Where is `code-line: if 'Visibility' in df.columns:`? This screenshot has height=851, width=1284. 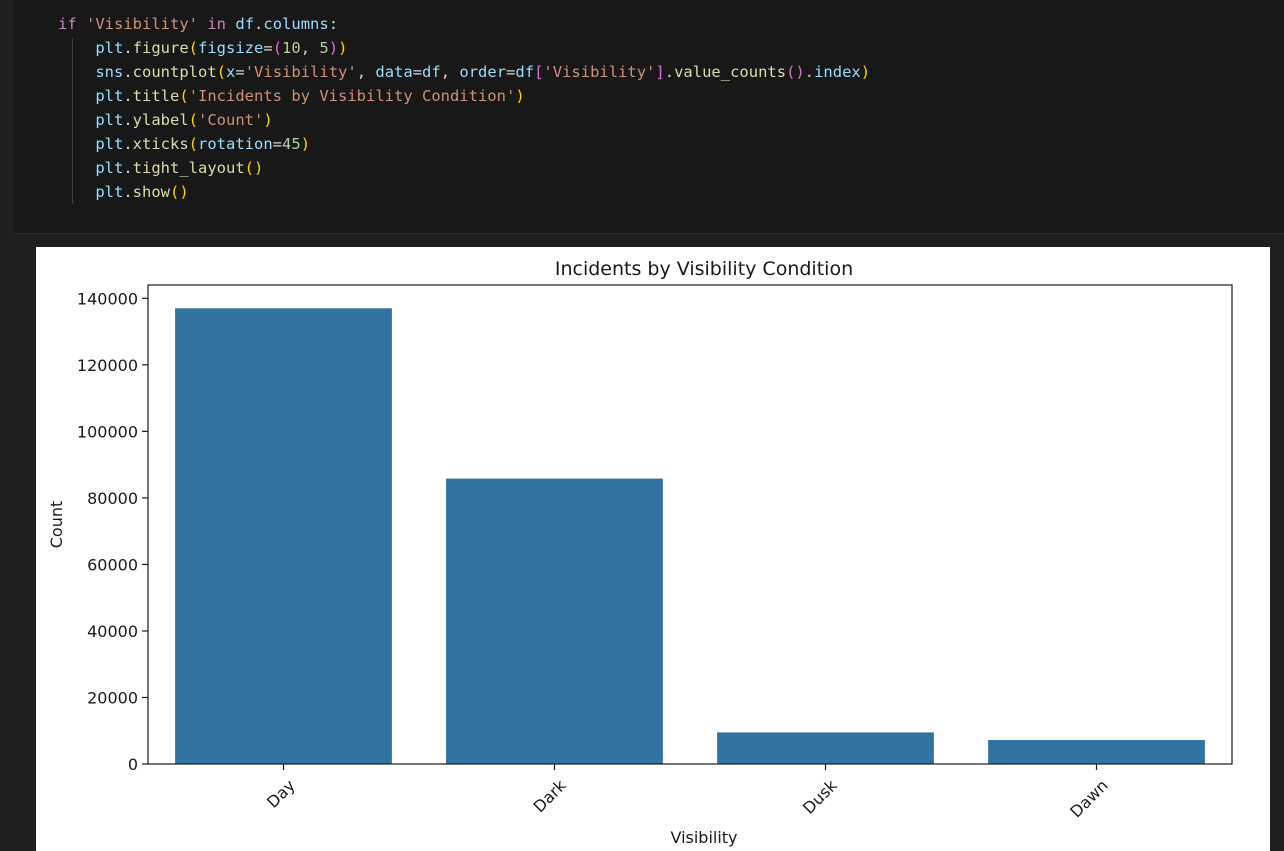
code-line: if 'Visibility' in df.columns: is located at coordinates (464, 24).